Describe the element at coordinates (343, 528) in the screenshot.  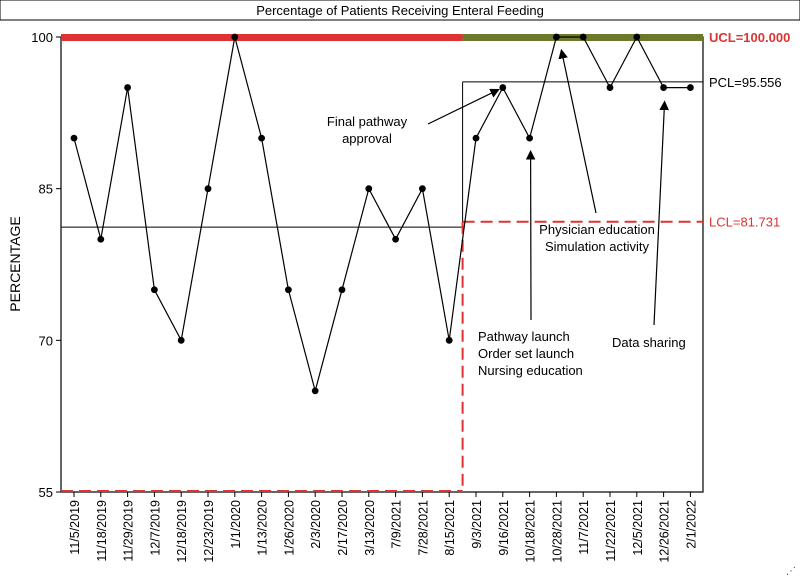
I see `x-tick-label: 2/17/2020` at that location.